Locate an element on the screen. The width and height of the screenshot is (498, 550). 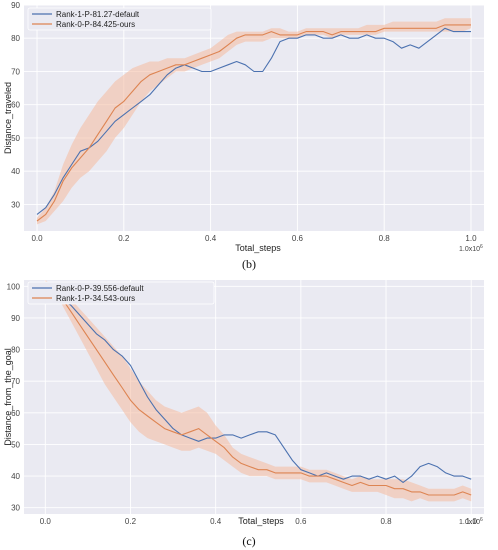
y-axis-label-b: Distance_traveled is located at coordinates (8, 118).